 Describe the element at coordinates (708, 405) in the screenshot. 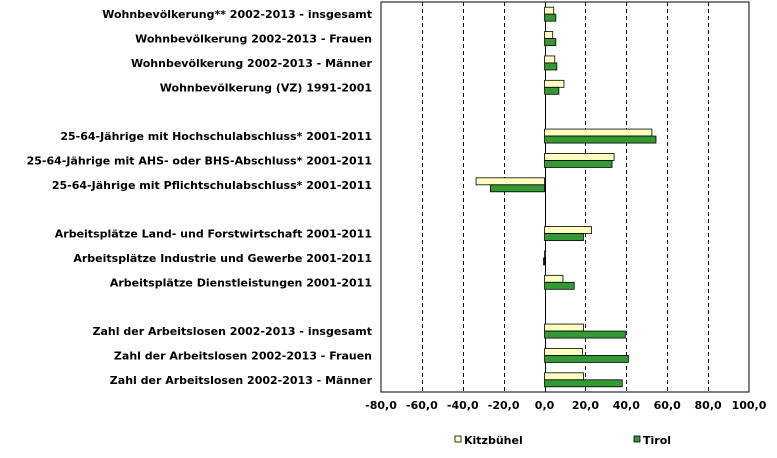

I see `x-tick-label: 80,0` at that location.